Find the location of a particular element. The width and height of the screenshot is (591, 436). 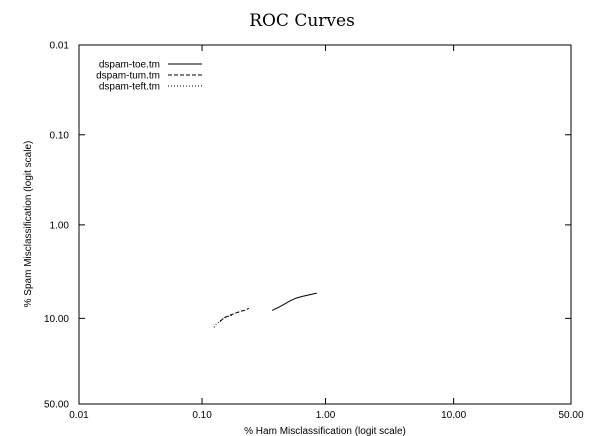

y-tick-label: 0.01 is located at coordinates (60, 46).